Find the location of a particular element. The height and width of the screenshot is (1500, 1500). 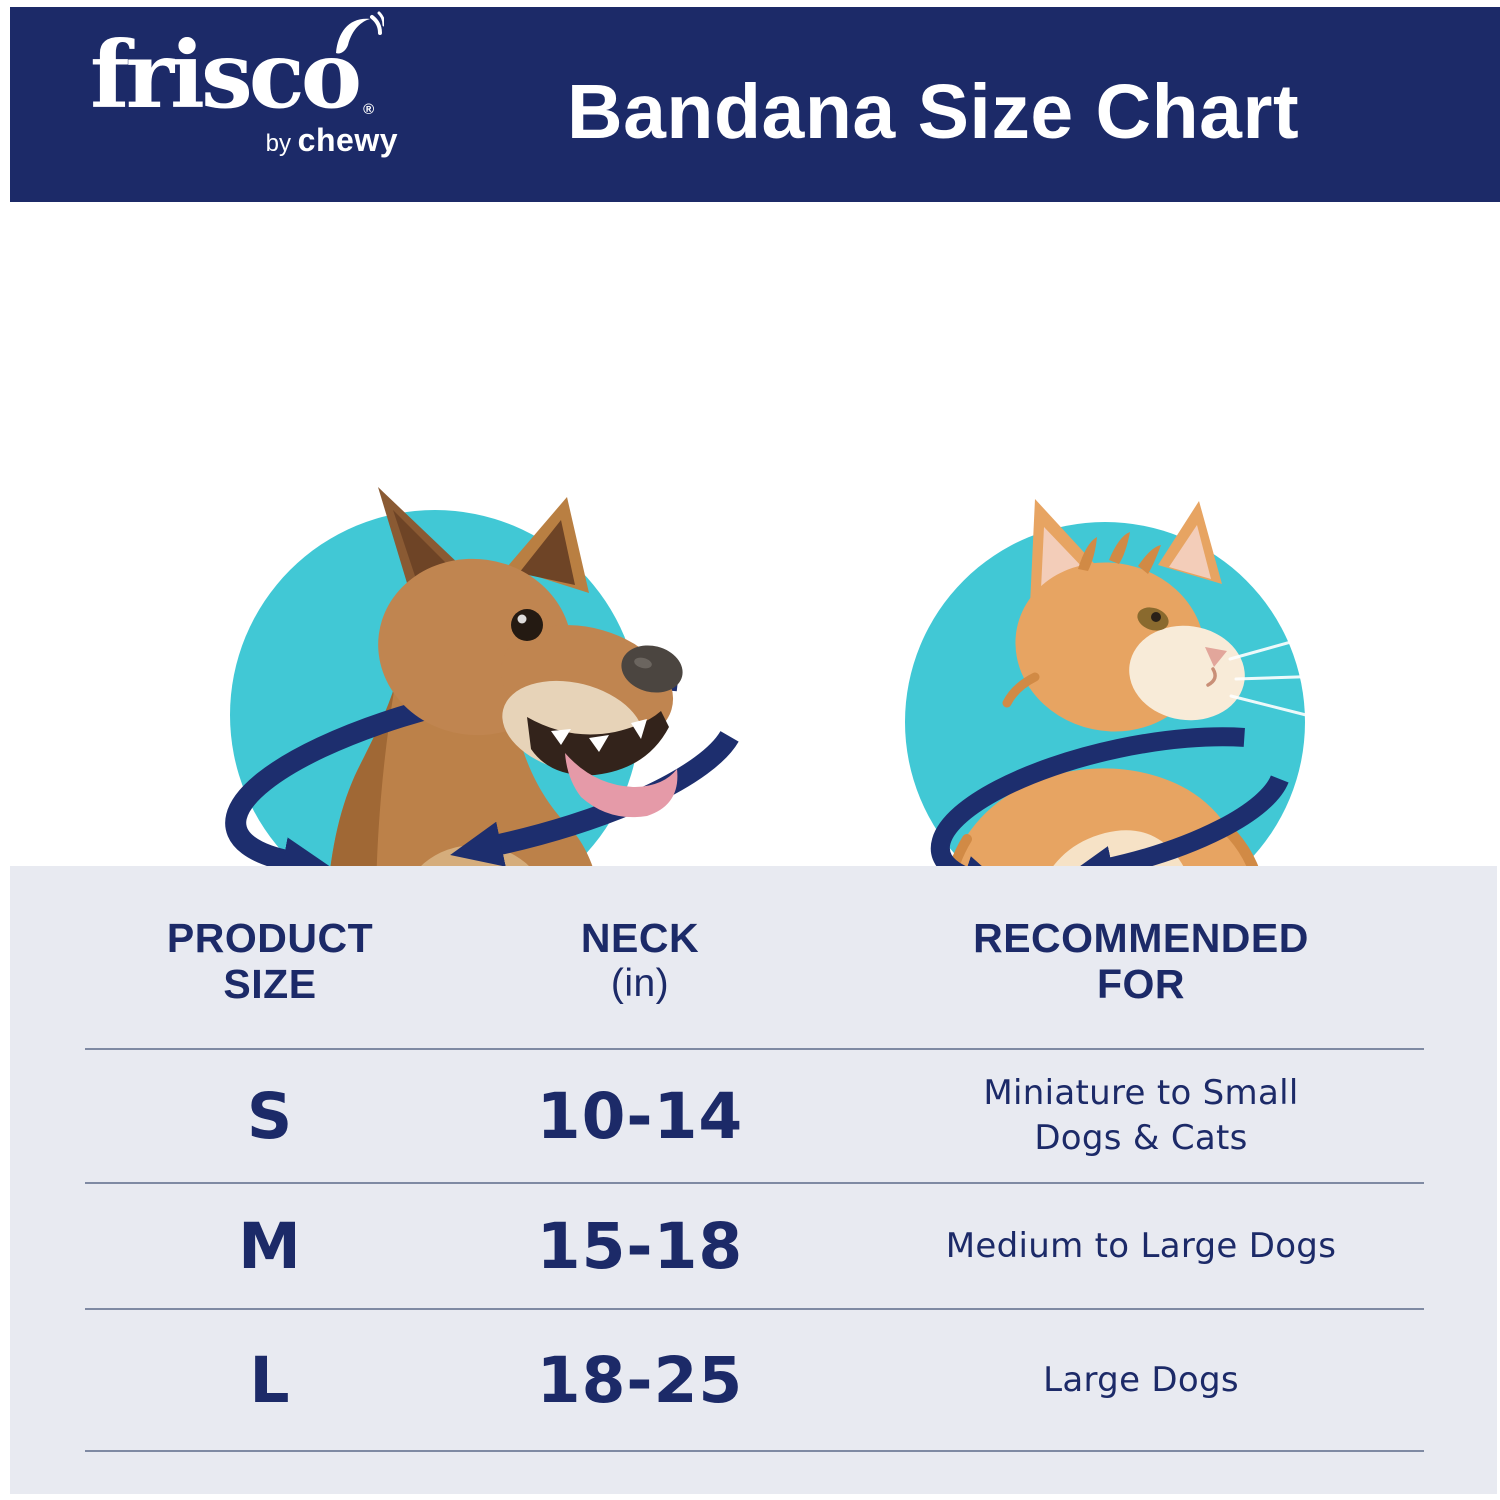

recommended-value: Large Dogs is located at coordinates (1141, 1379).